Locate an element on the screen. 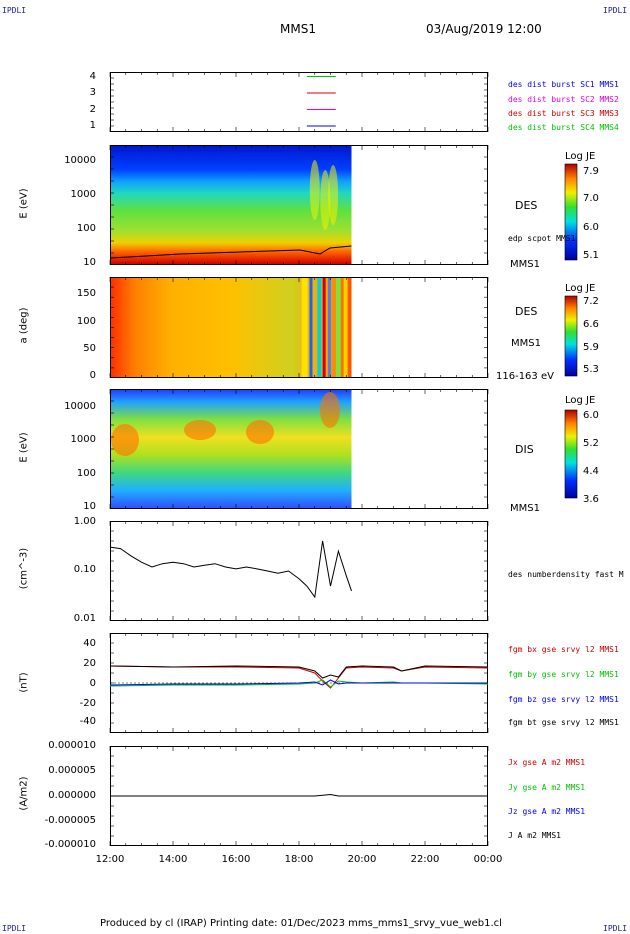 The image size is (630, 934). density-ylabel: (cm^-3) is located at coordinates (24, 568).